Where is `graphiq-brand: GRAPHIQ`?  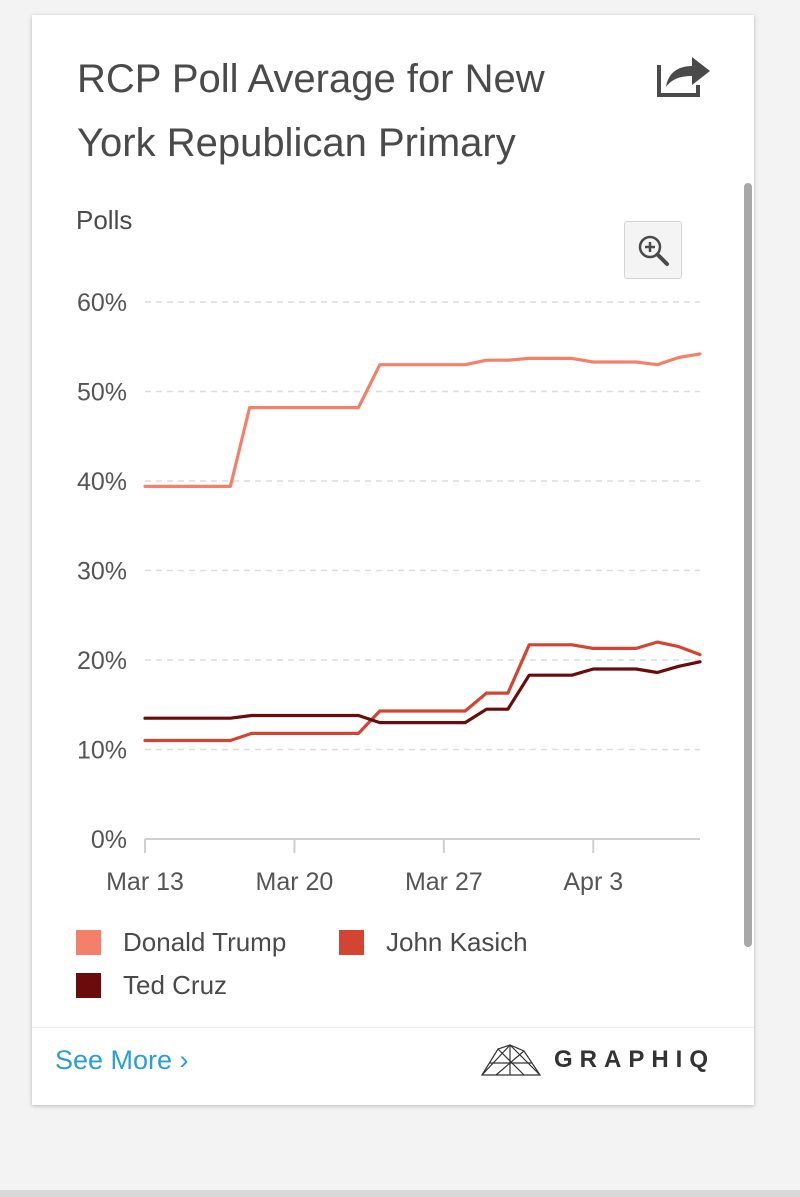
graphiq-brand: GRAPHIQ is located at coordinates (597, 1060).